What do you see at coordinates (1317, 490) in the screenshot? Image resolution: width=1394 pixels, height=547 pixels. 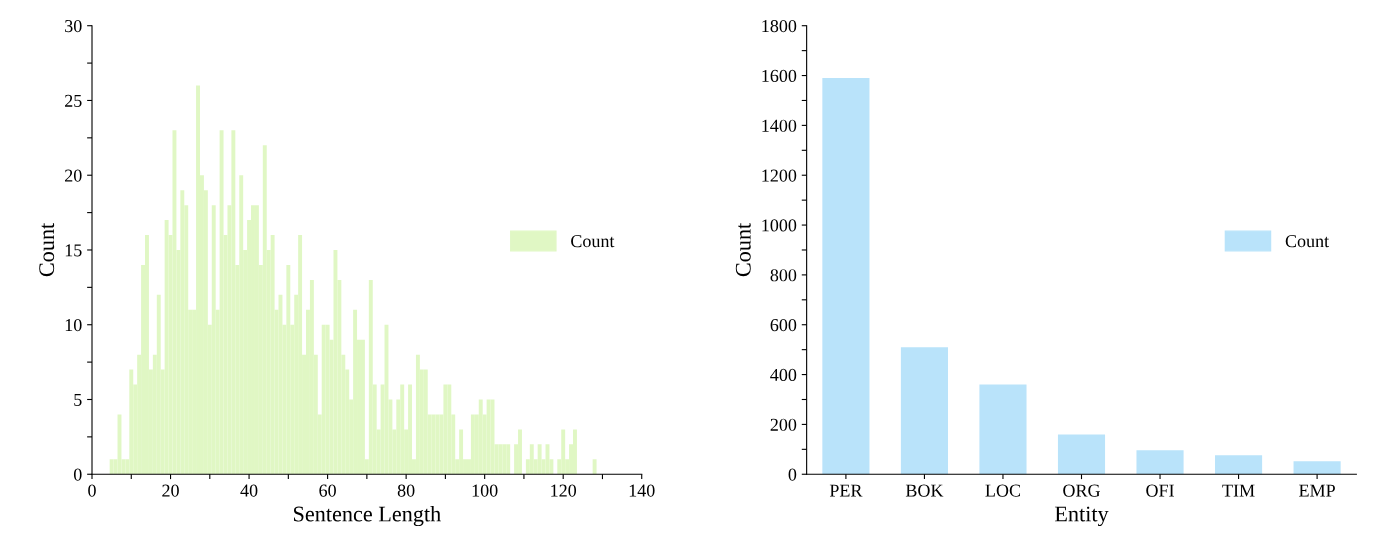 I see `x-tick-label: EMP` at bounding box center [1317, 490].